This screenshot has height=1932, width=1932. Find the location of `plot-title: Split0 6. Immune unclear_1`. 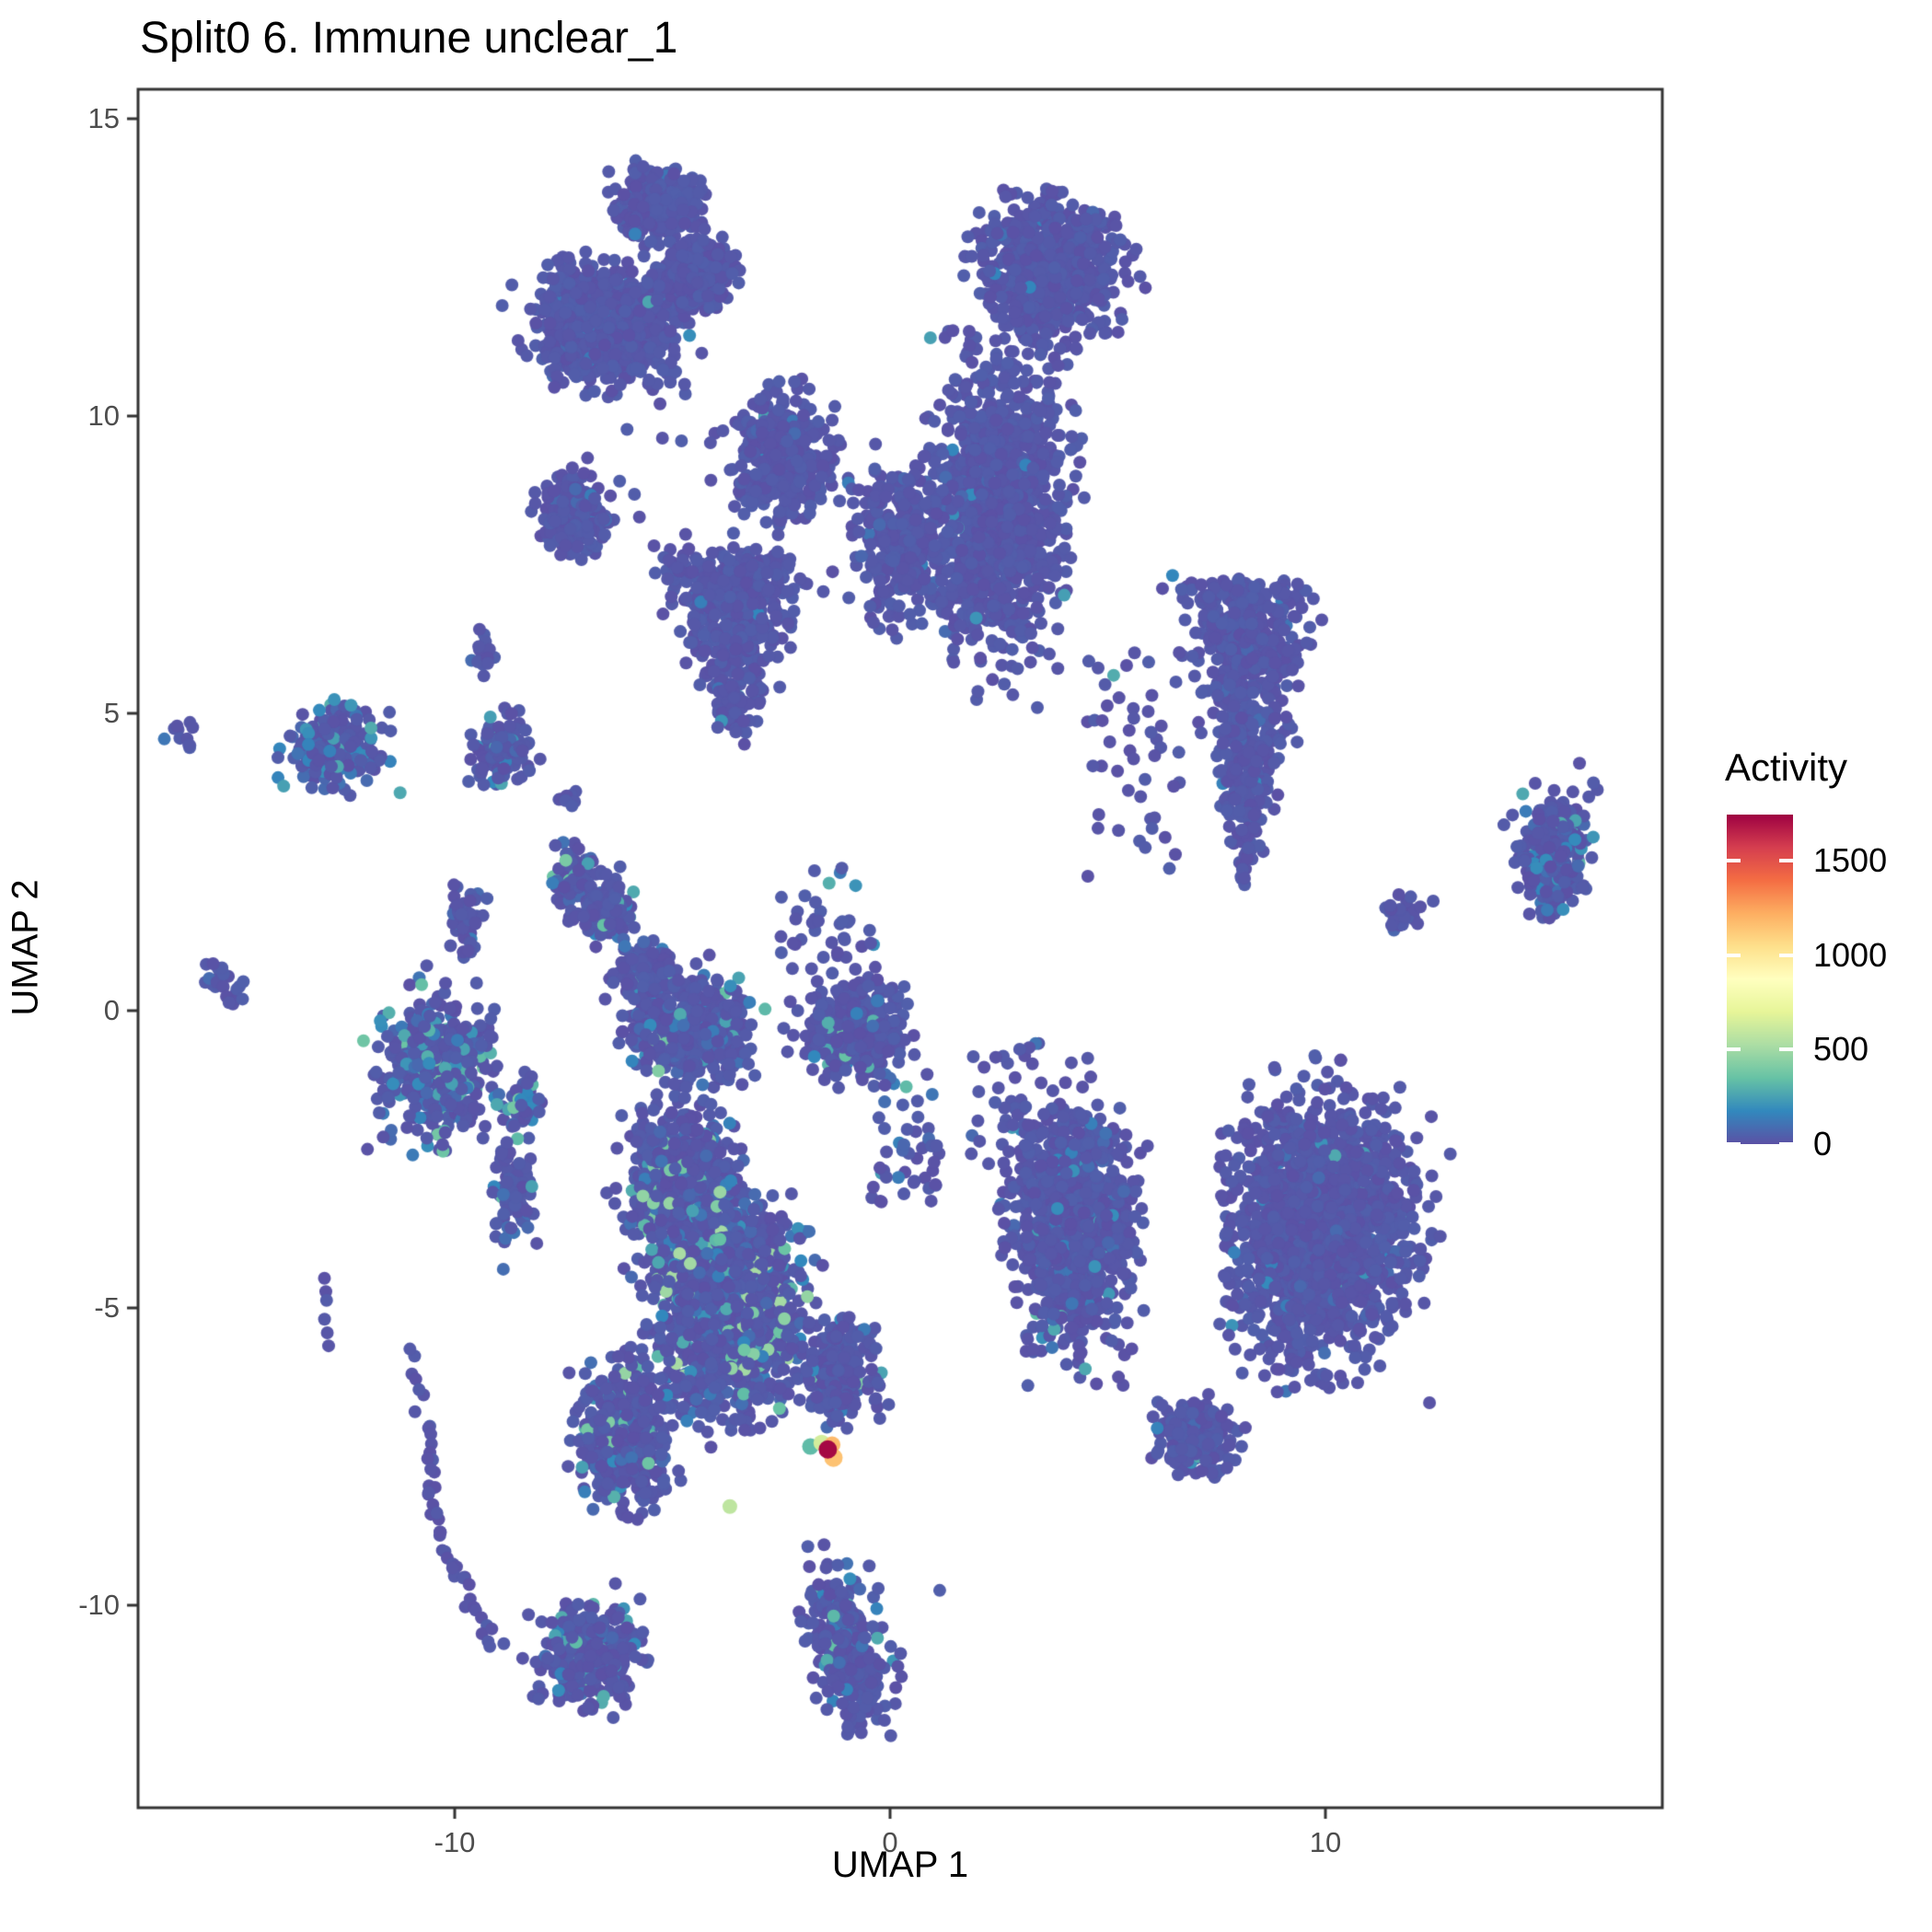

plot-title: Split0 6. Immune unclear_1 is located at coordinates (409, 38).